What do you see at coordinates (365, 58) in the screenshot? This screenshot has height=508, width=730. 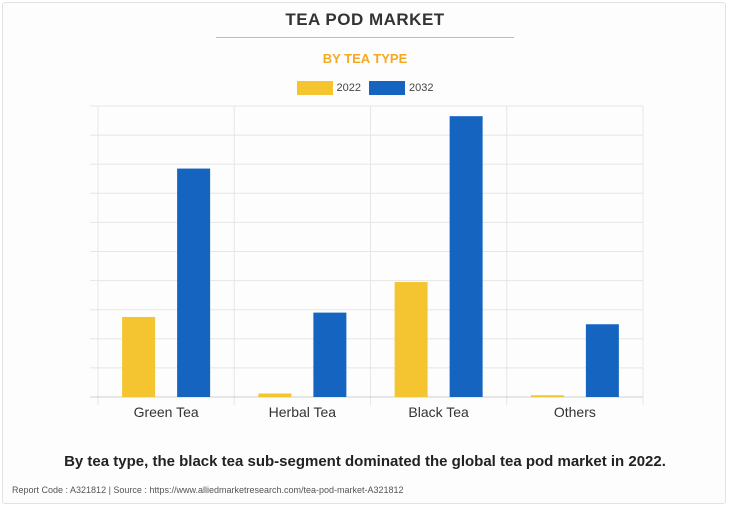 I see `chart-subtitle: BY TEA TYPE` at bounding box center [365, 58].